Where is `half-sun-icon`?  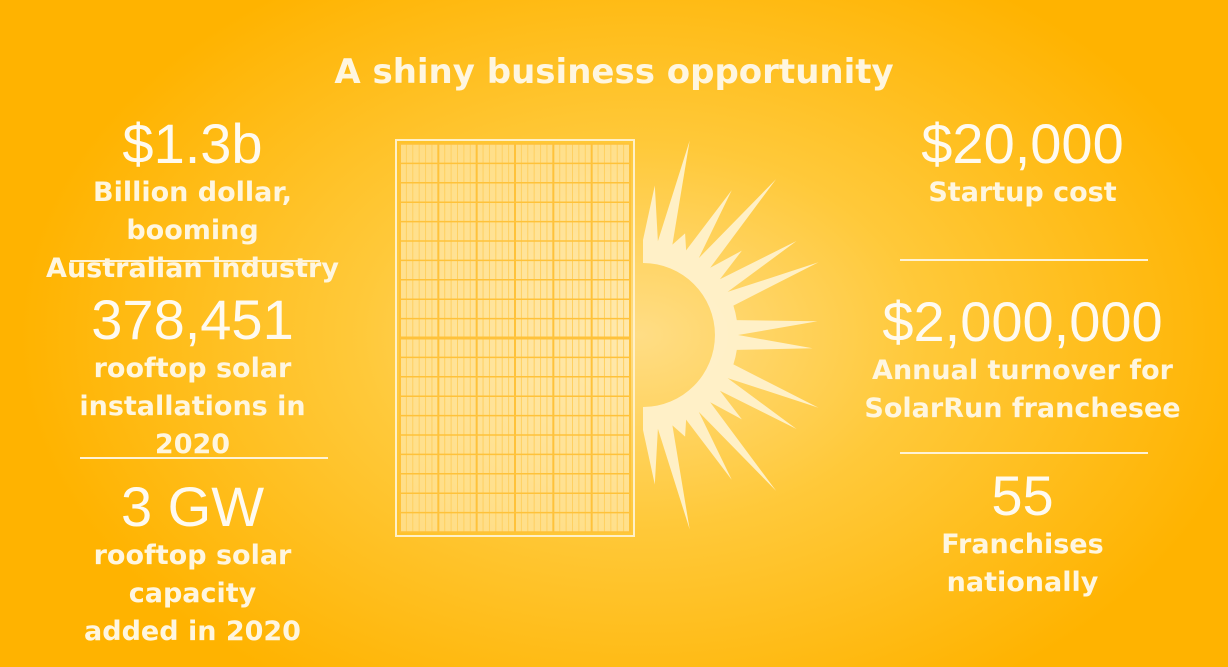 half-sun-icon is located at coordinates (731, 335).